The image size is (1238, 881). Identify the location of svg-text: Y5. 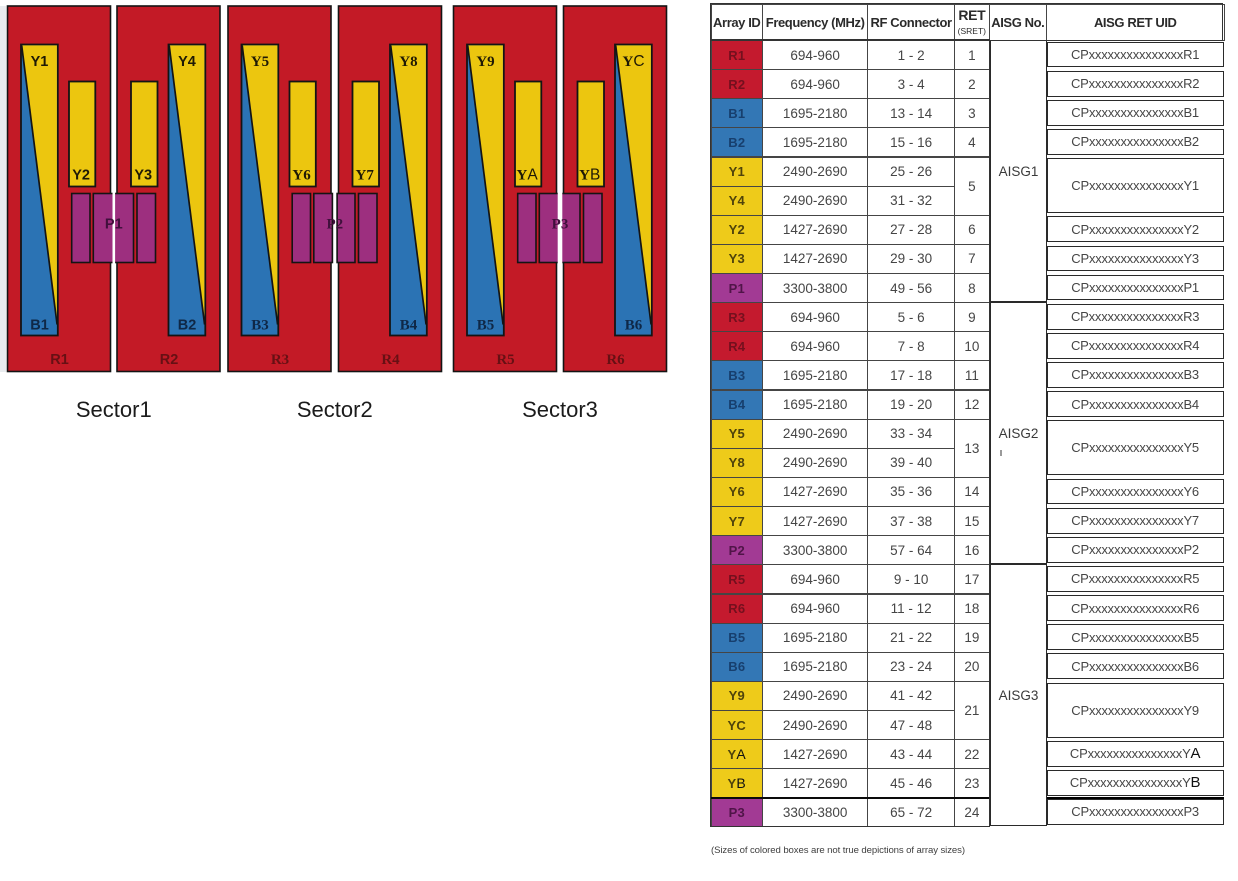
(260, 62).